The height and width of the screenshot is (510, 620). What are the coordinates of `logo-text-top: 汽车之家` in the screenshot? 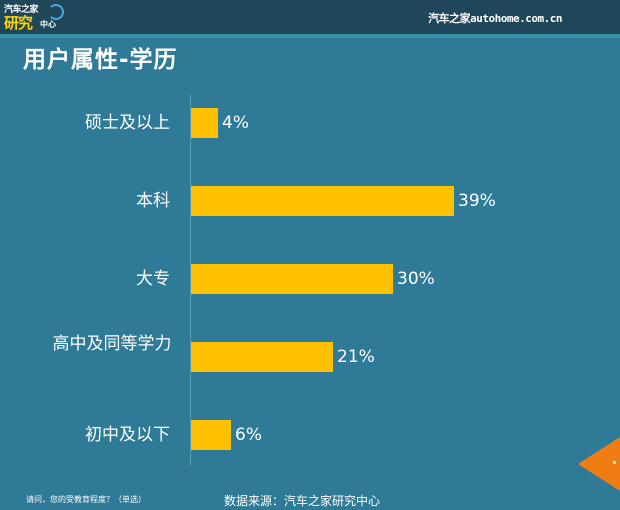 It's located at (21, 10).